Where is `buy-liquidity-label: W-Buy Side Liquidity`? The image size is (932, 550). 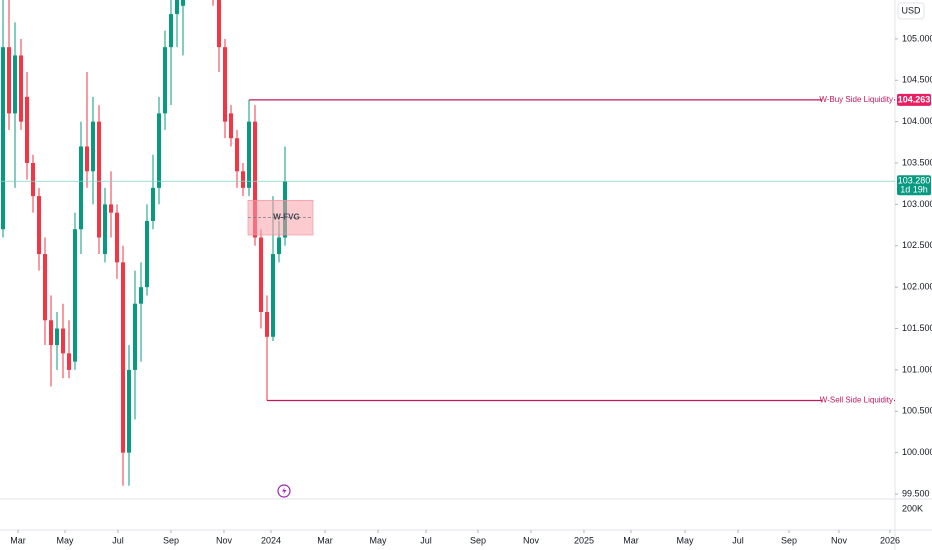
buy-liquidity-label: W-Buy Side Liquidity is located at coordinates (856, 99).